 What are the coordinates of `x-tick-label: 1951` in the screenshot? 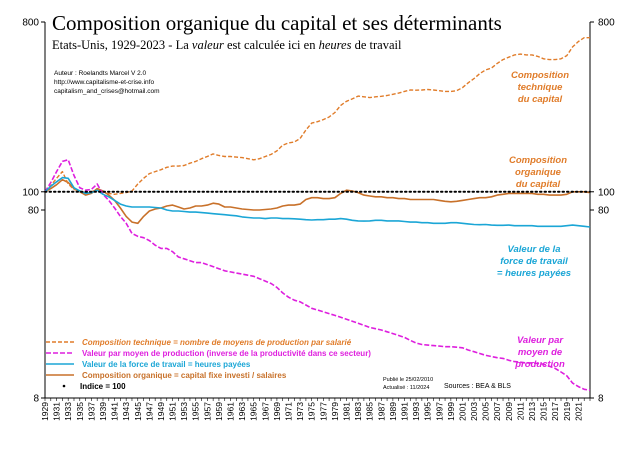 It's located at (173, 411).